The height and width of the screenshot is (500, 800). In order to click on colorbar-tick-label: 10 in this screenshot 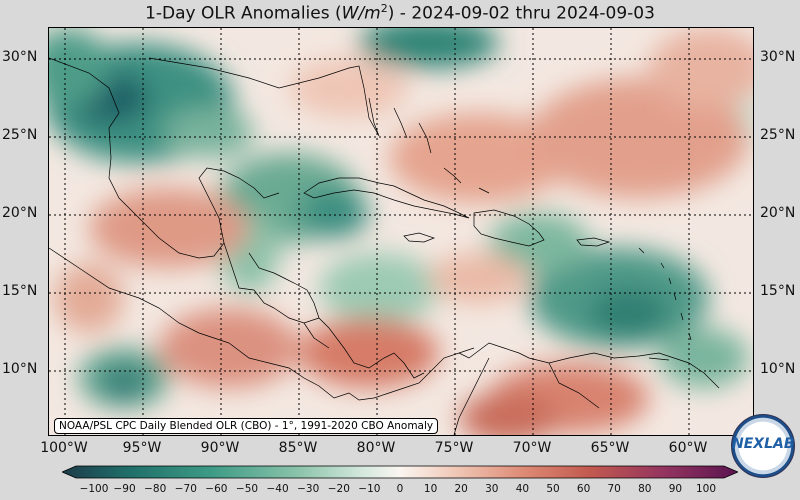, I will do `click(430, 489)`.